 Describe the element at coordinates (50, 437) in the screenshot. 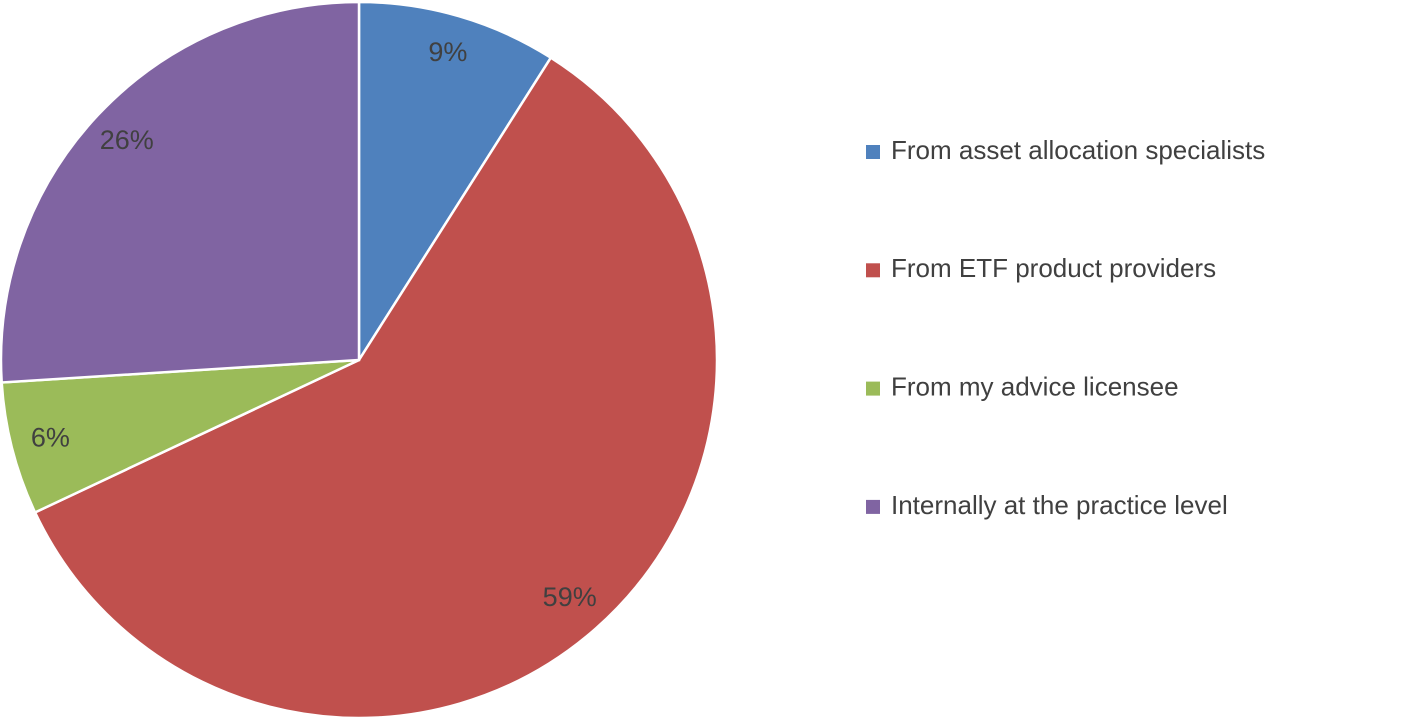

I see `data-label: 6%` at that location.